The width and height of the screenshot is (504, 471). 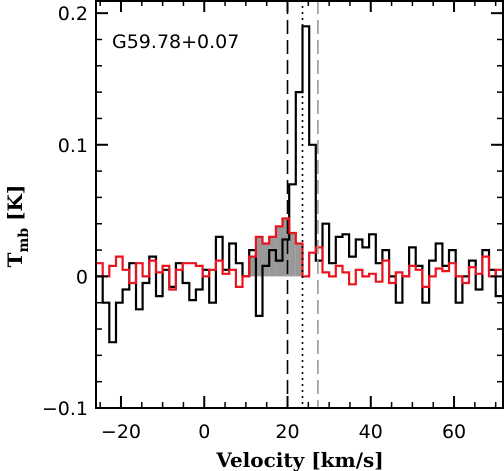 I want to click on y-tick-label: 0.2, so click(x=73, y=14).